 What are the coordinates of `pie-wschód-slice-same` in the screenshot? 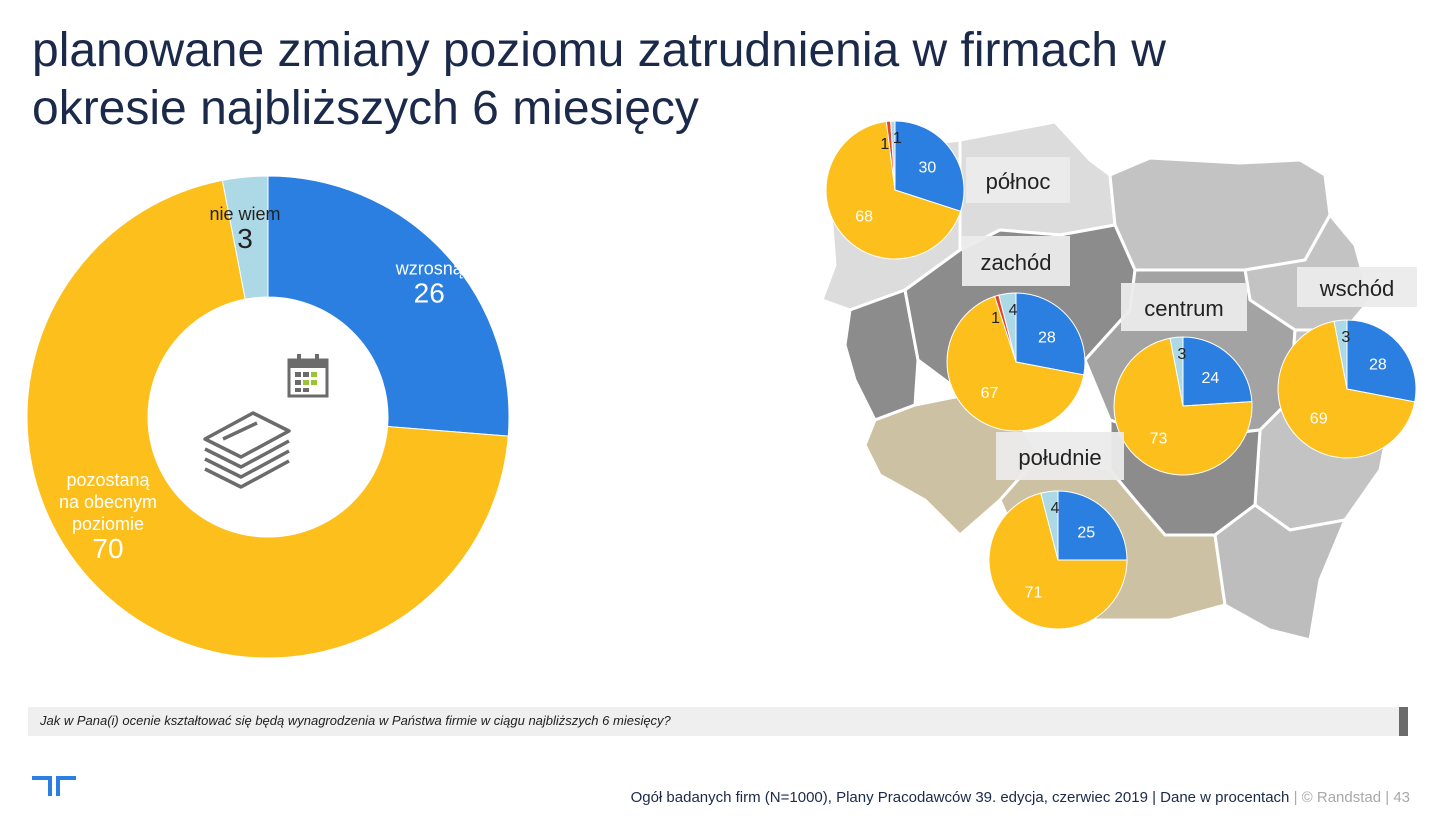 It's located at (1346, 389).